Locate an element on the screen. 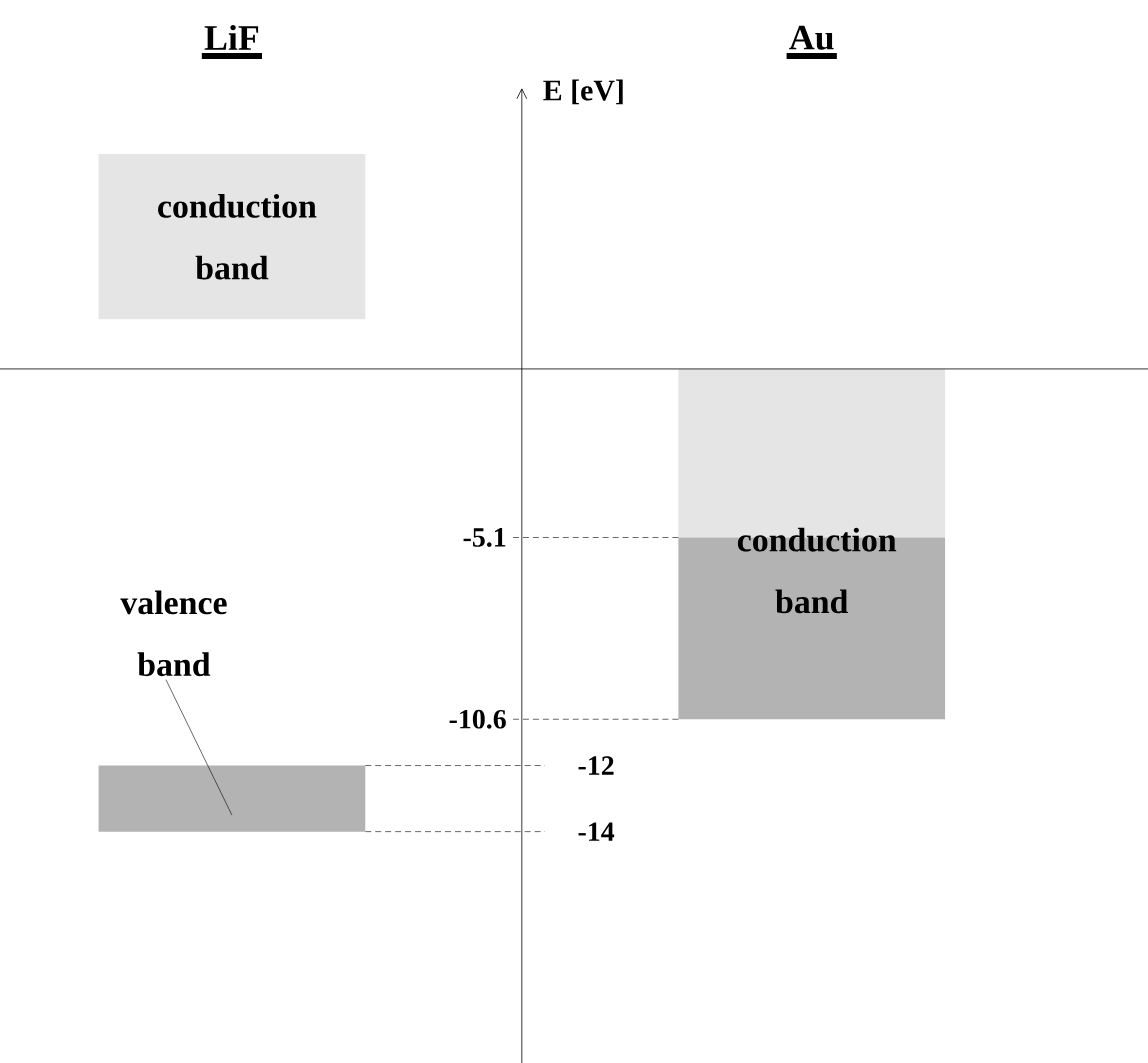  ref-line-label: -10.6 is located at coordinates (477, 719).